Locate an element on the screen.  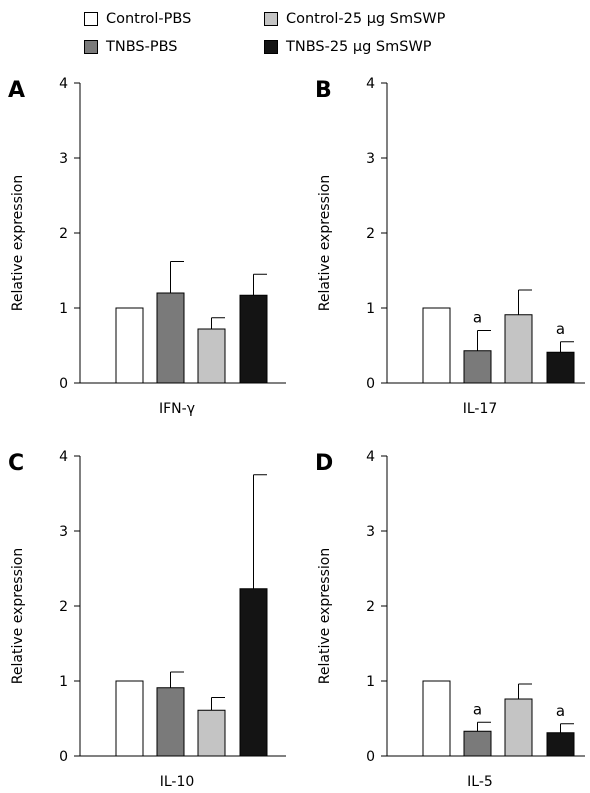
x-axis-label: IL-5 is located at coordinates (480, 782).